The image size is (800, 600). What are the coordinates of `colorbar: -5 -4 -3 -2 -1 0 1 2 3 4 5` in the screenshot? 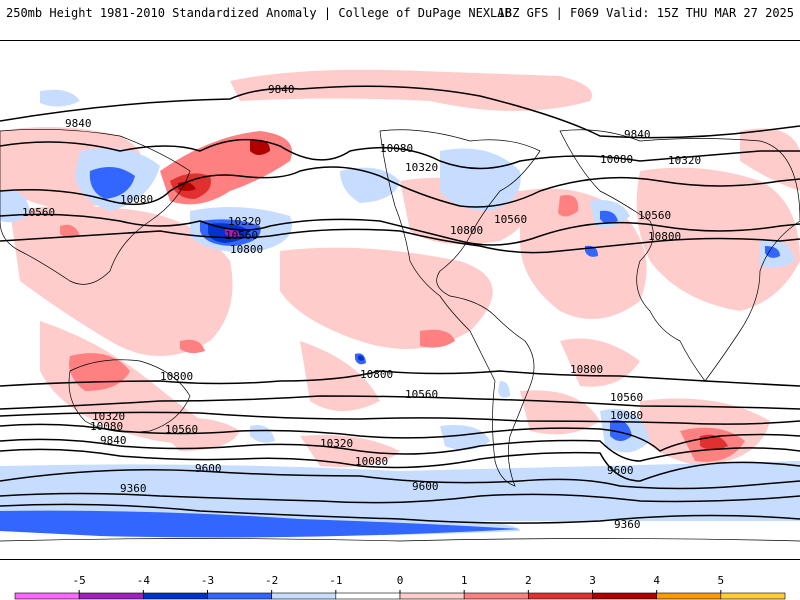 It's located at (400, 585).